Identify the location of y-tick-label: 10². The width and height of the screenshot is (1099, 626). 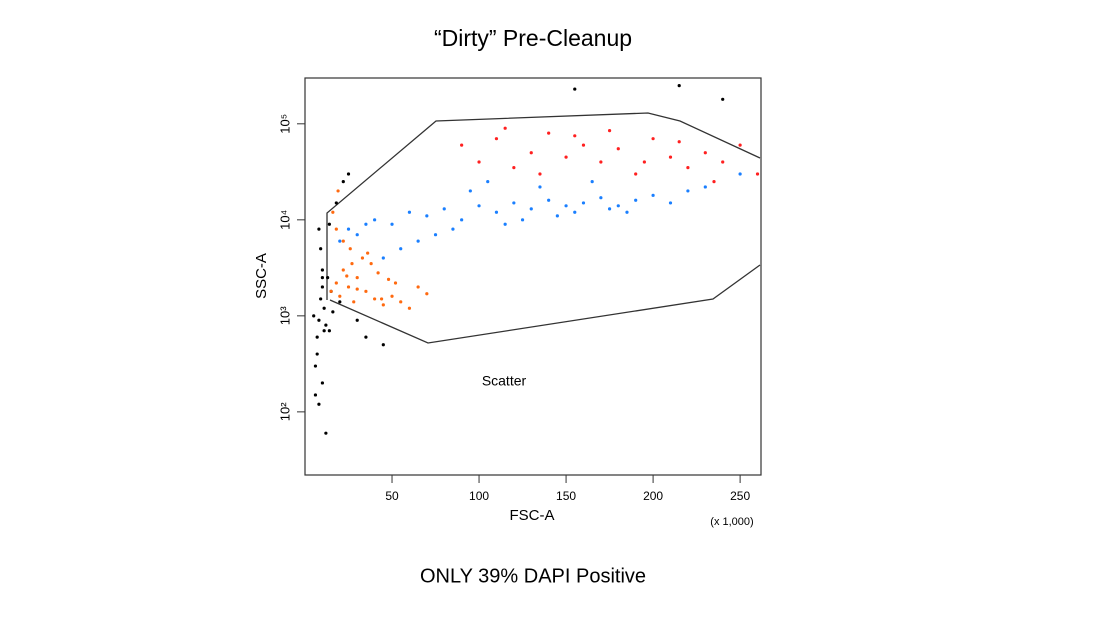
(284, 411).